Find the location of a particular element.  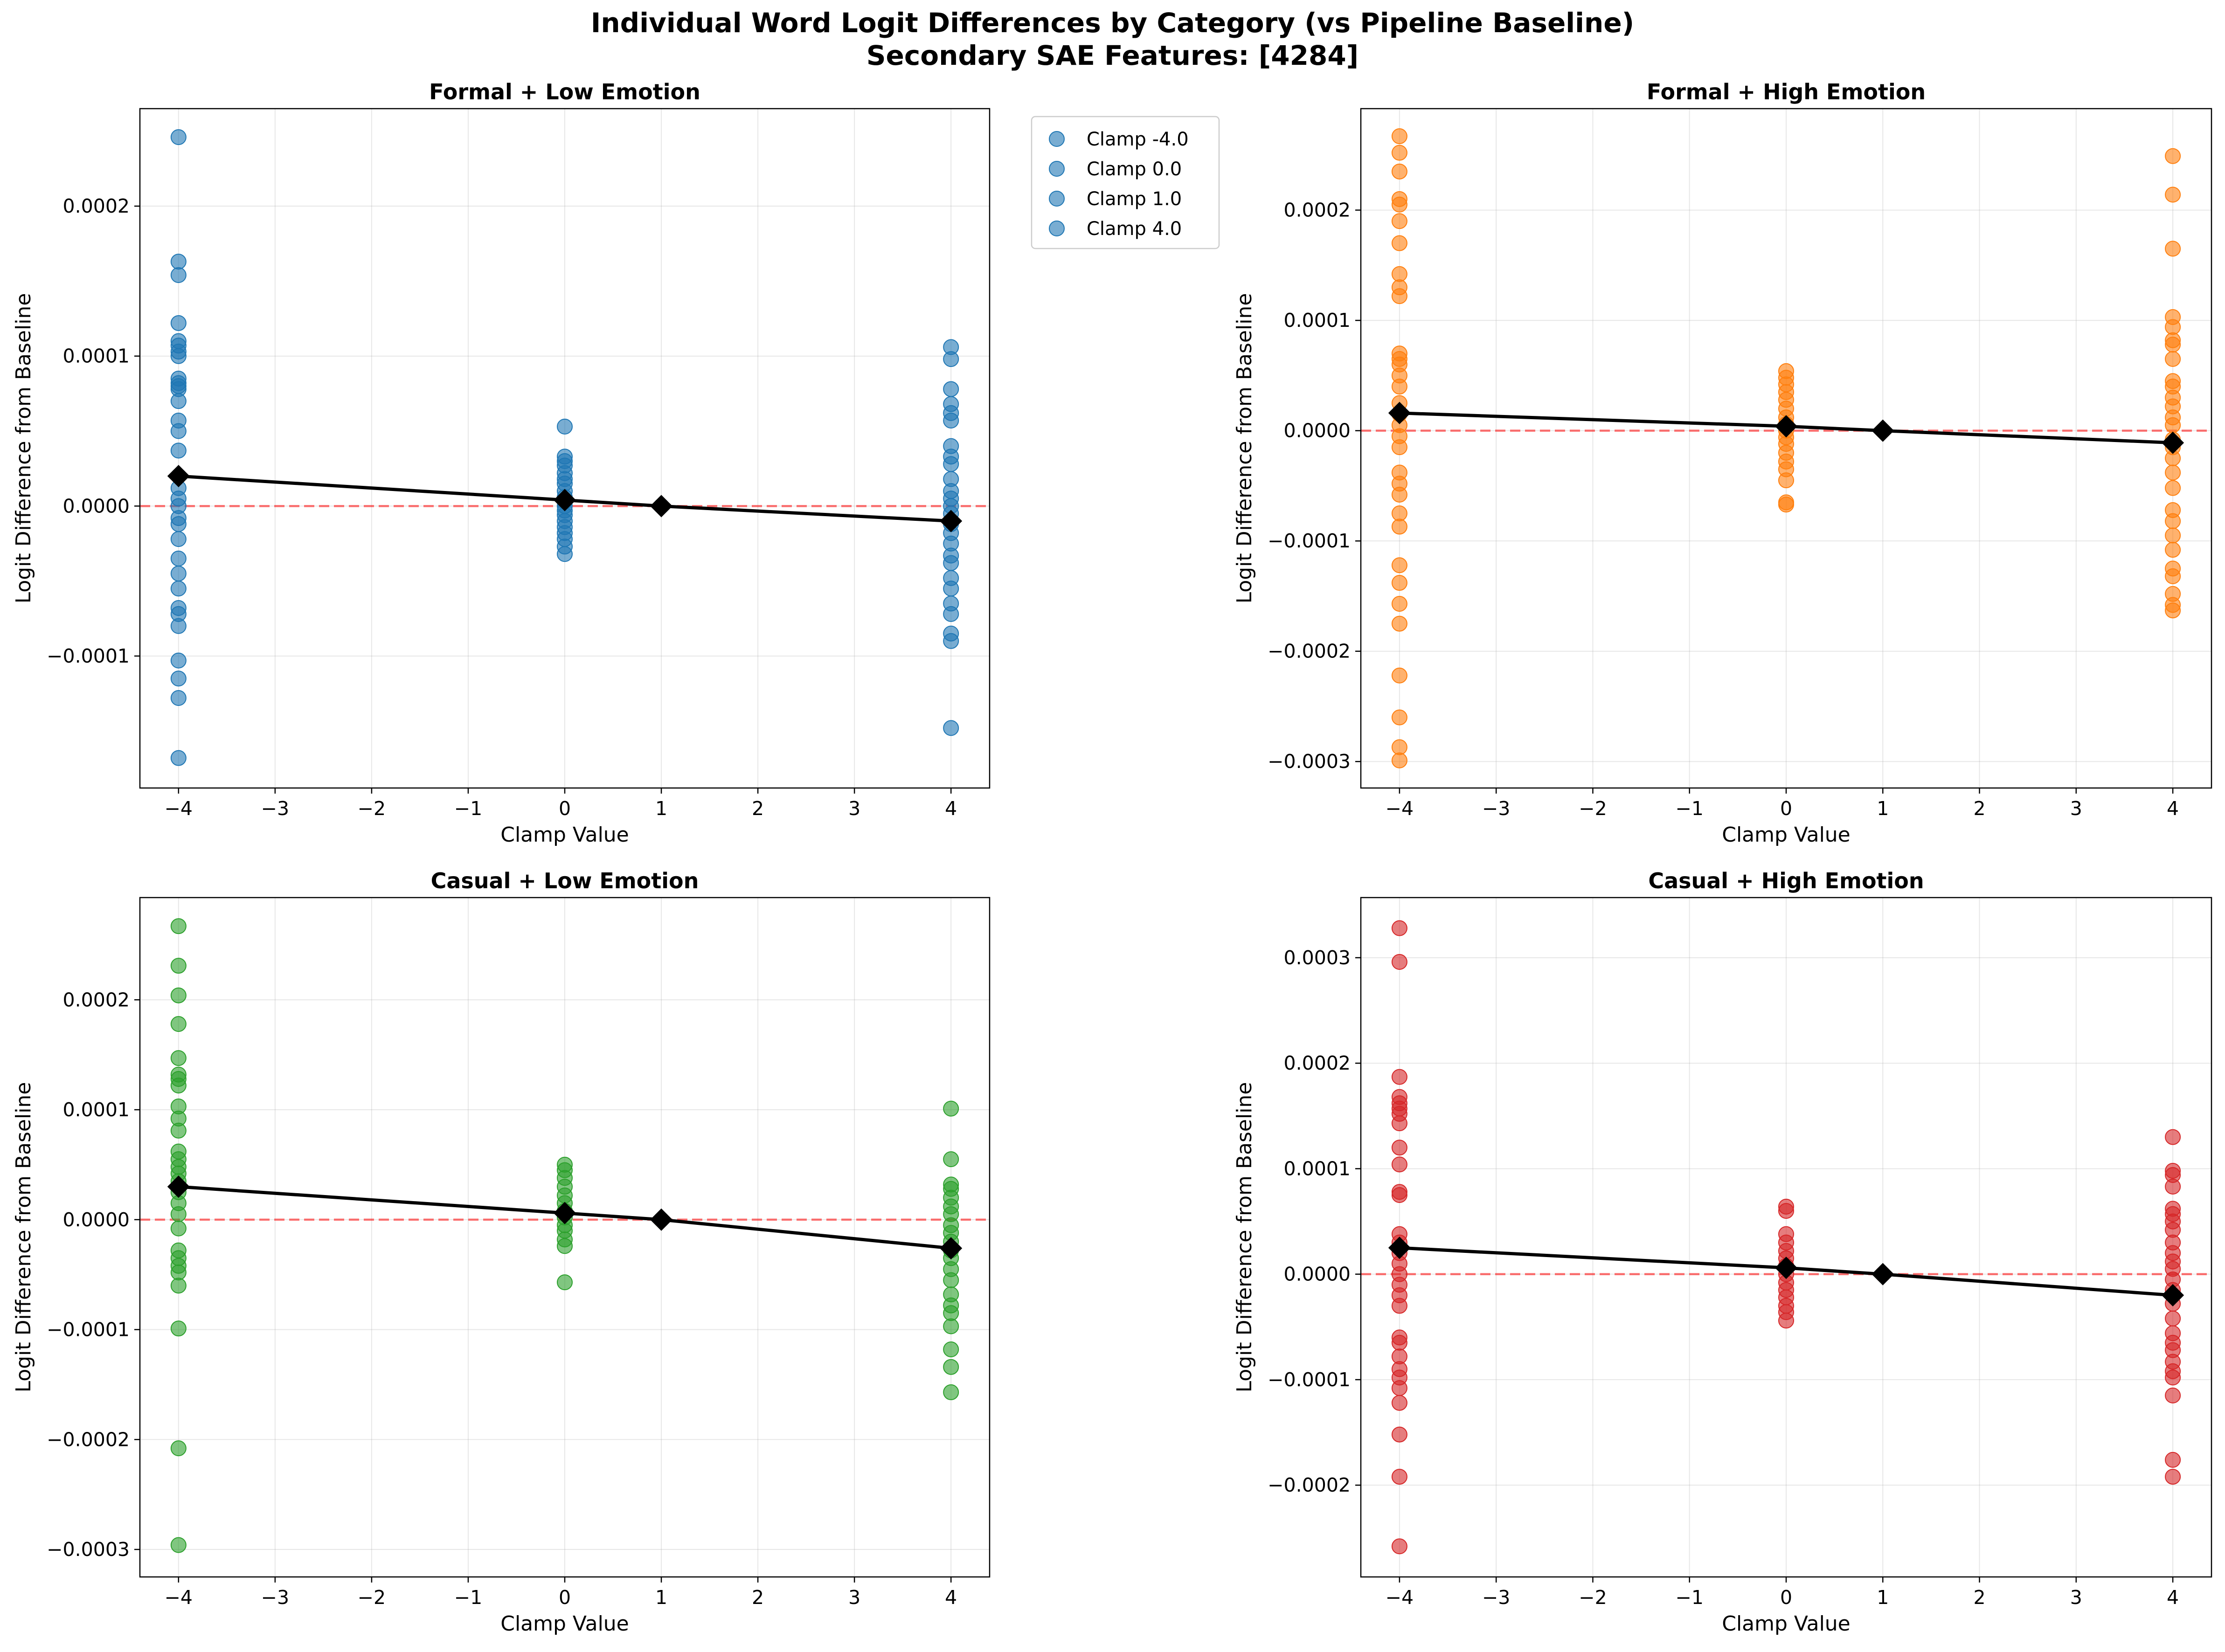

figure-title-line2: Secondary SAE Features: [4284] is located at coordinates (1112, 55).